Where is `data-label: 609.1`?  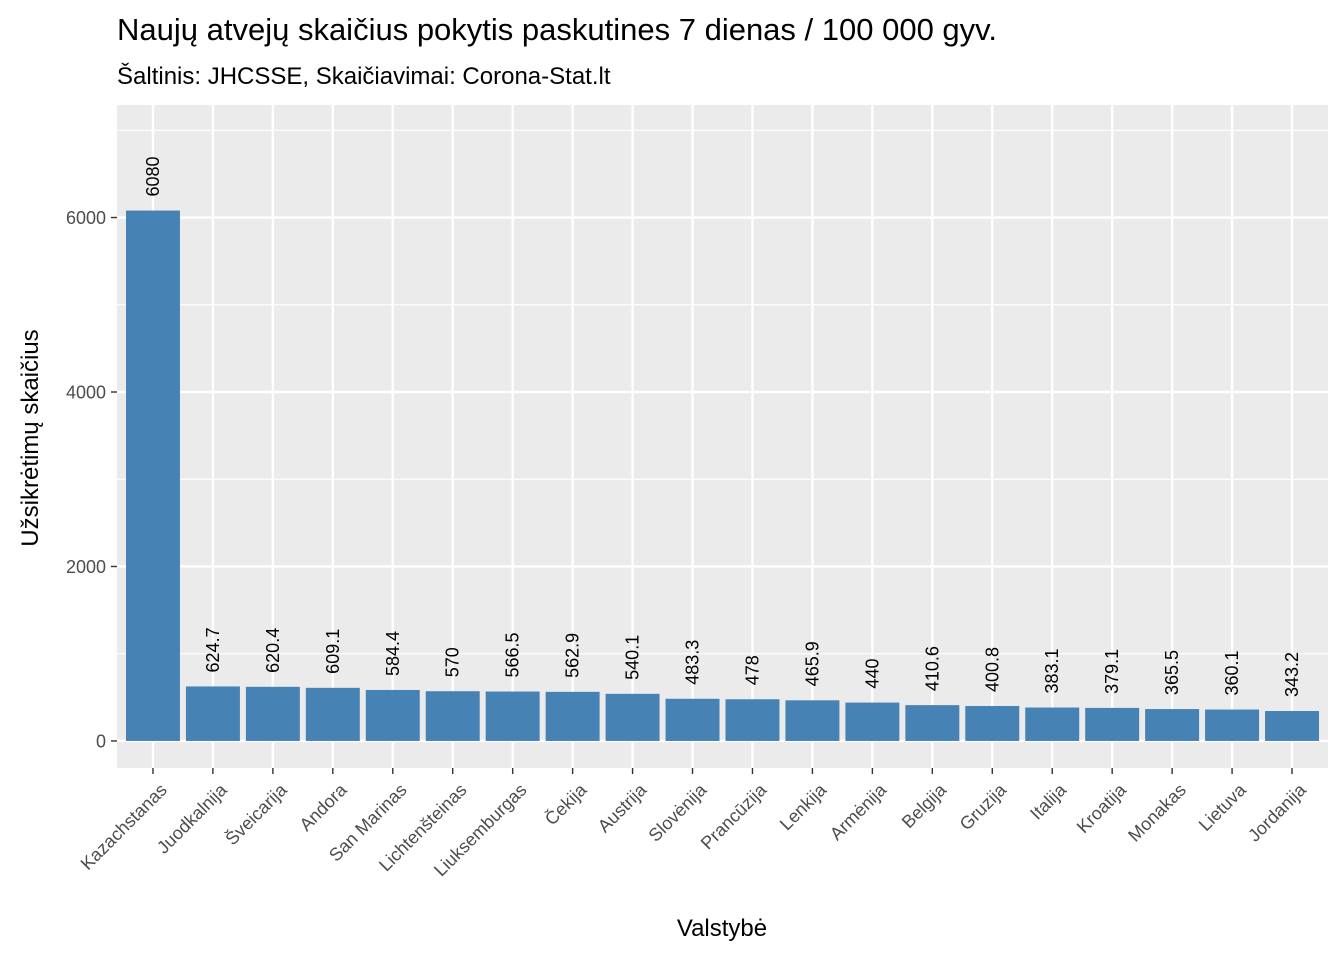
data-label: 609.1 is located at coordinates (333, 651).